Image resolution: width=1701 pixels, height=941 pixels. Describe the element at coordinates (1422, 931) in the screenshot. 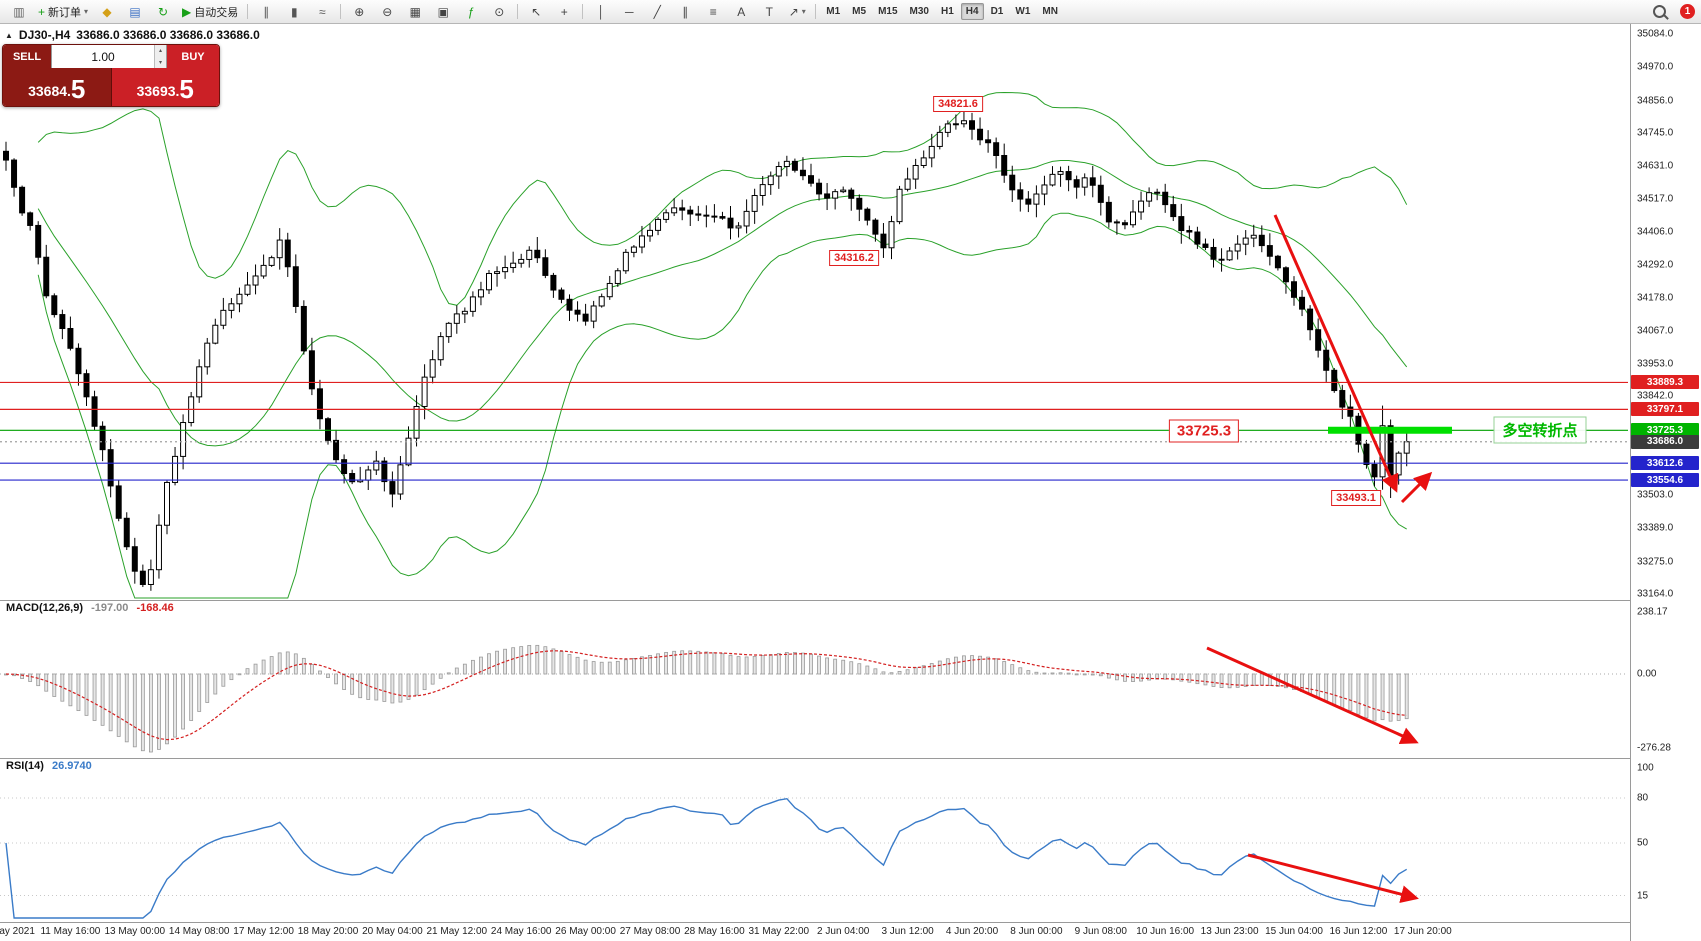

I see `time-label: 17 Jun 20:00` at that location.